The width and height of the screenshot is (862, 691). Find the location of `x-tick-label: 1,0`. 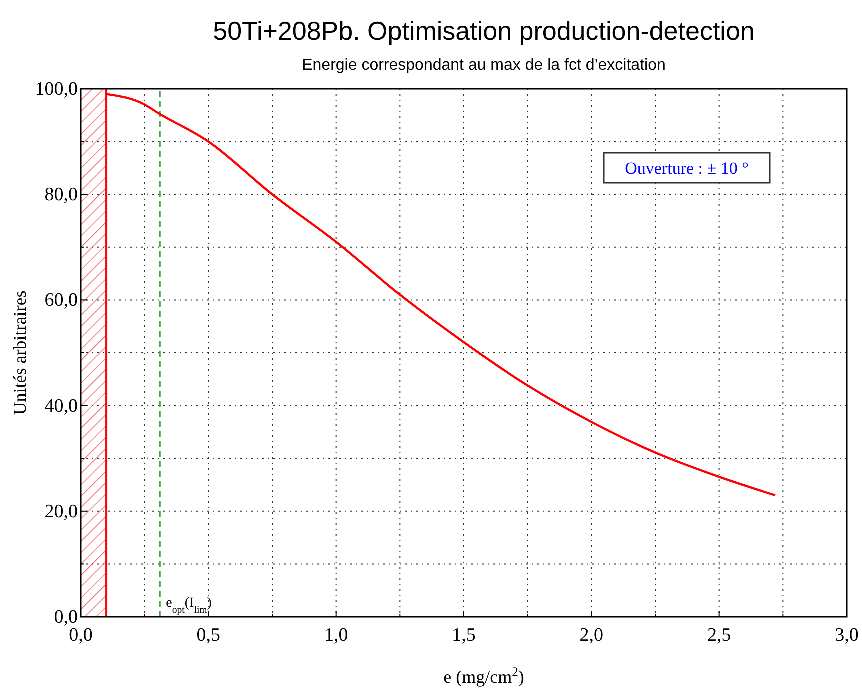

x-tick-label: 1,0 is located at coordinates (336, 635).